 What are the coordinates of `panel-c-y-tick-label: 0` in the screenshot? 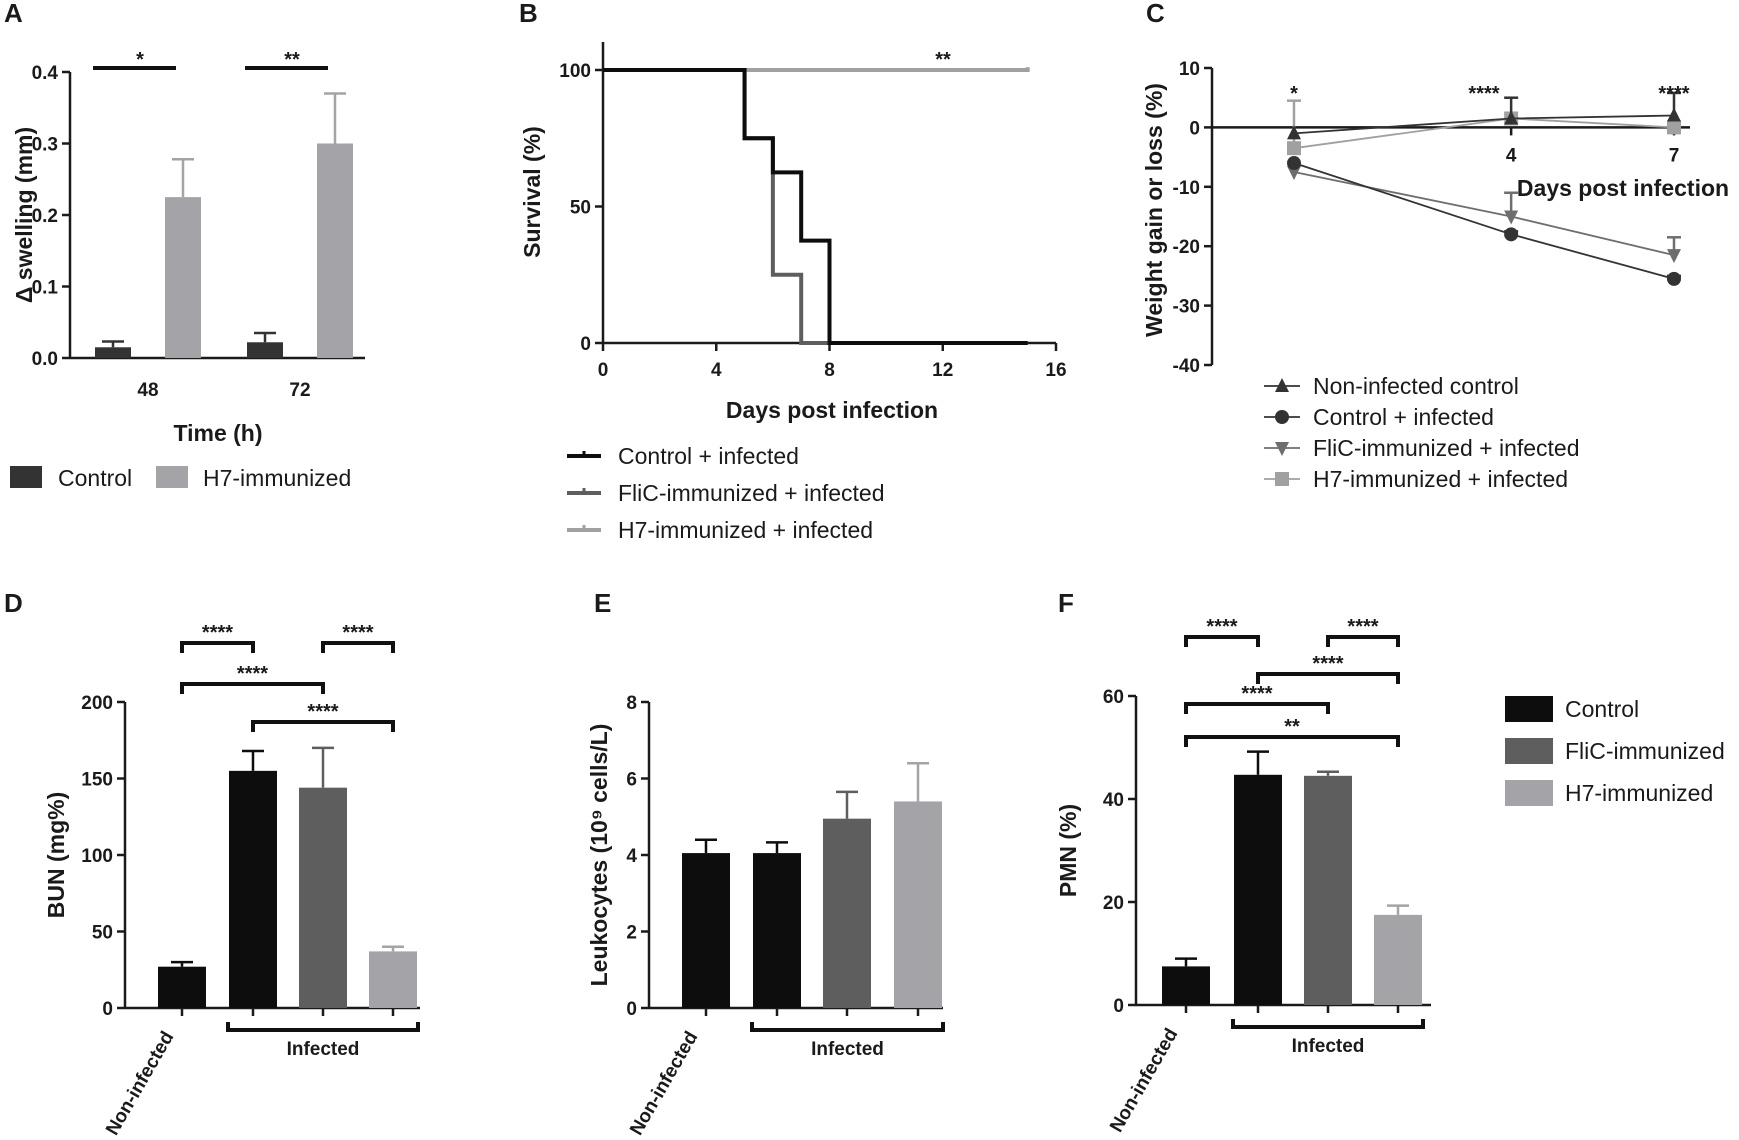 It's located at (1194, 128).